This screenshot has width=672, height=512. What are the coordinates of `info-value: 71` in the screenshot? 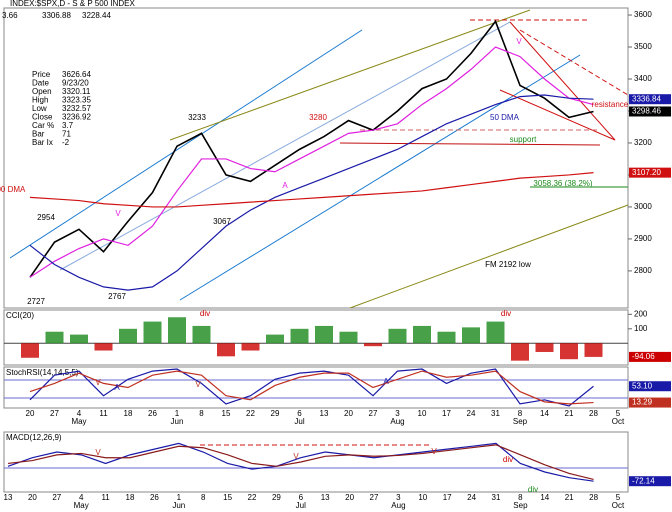 It's located at (66, 134).